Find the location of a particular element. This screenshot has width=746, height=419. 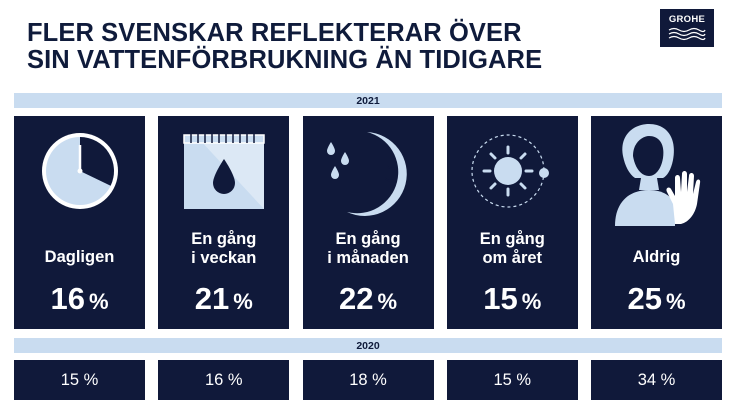

card-aldrig: Aldrig 25% is located at coordinates (656, 222).